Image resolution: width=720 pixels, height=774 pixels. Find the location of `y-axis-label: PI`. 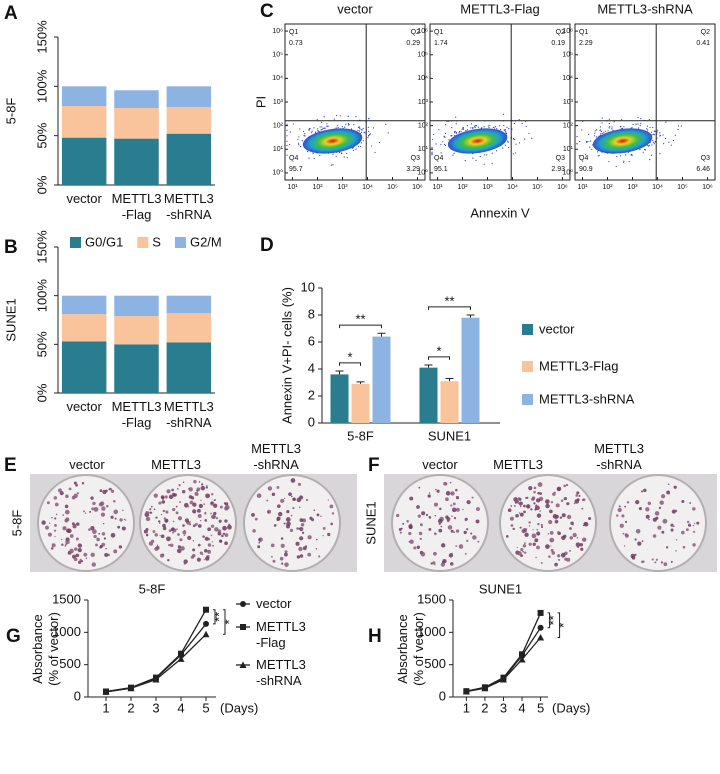

y-axis-label: PI is located at coordinates (260, 102).